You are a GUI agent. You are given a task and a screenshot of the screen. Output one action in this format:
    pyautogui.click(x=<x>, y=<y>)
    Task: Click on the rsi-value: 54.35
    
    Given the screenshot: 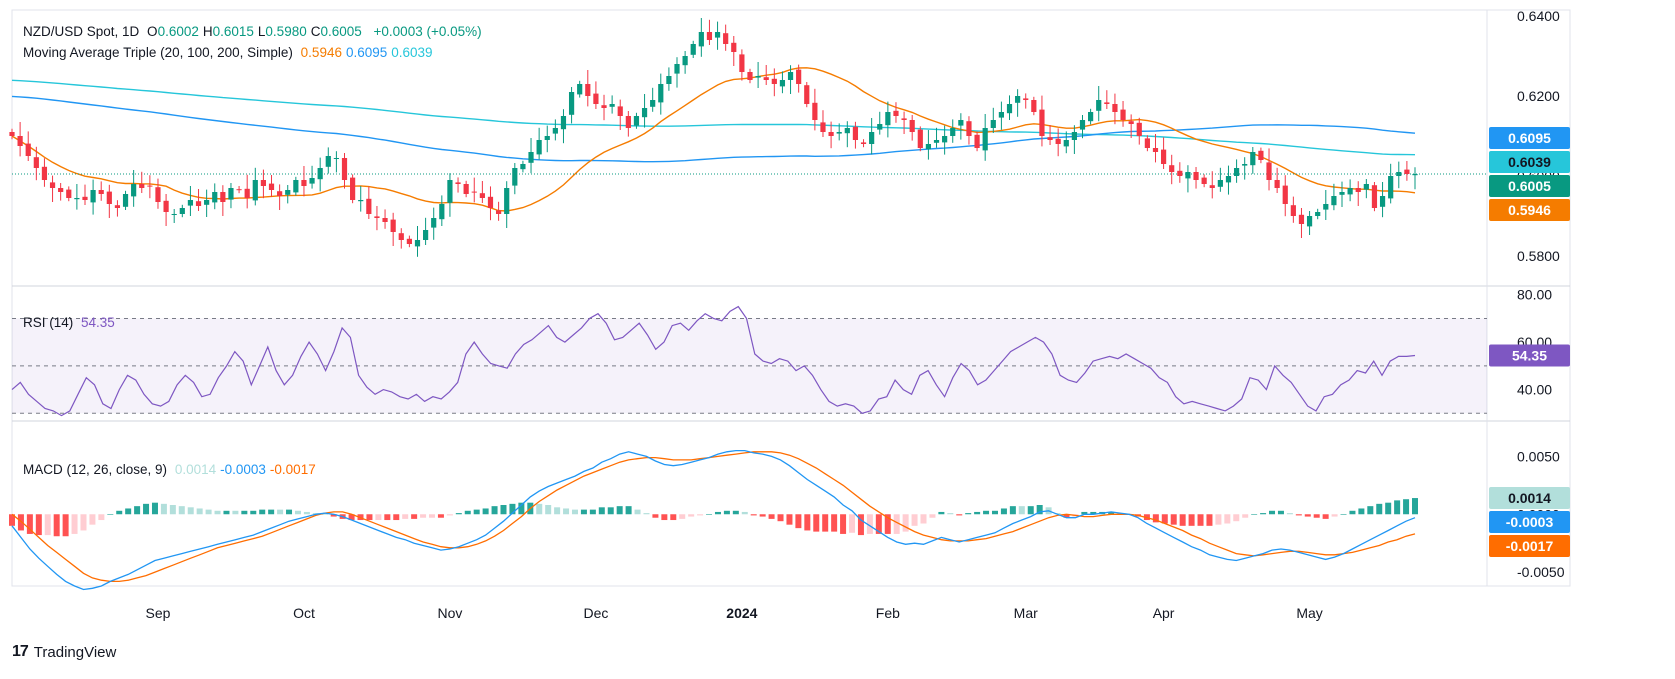 What is the action you would take?
    pyautogui.click(x=98, y=322)
    